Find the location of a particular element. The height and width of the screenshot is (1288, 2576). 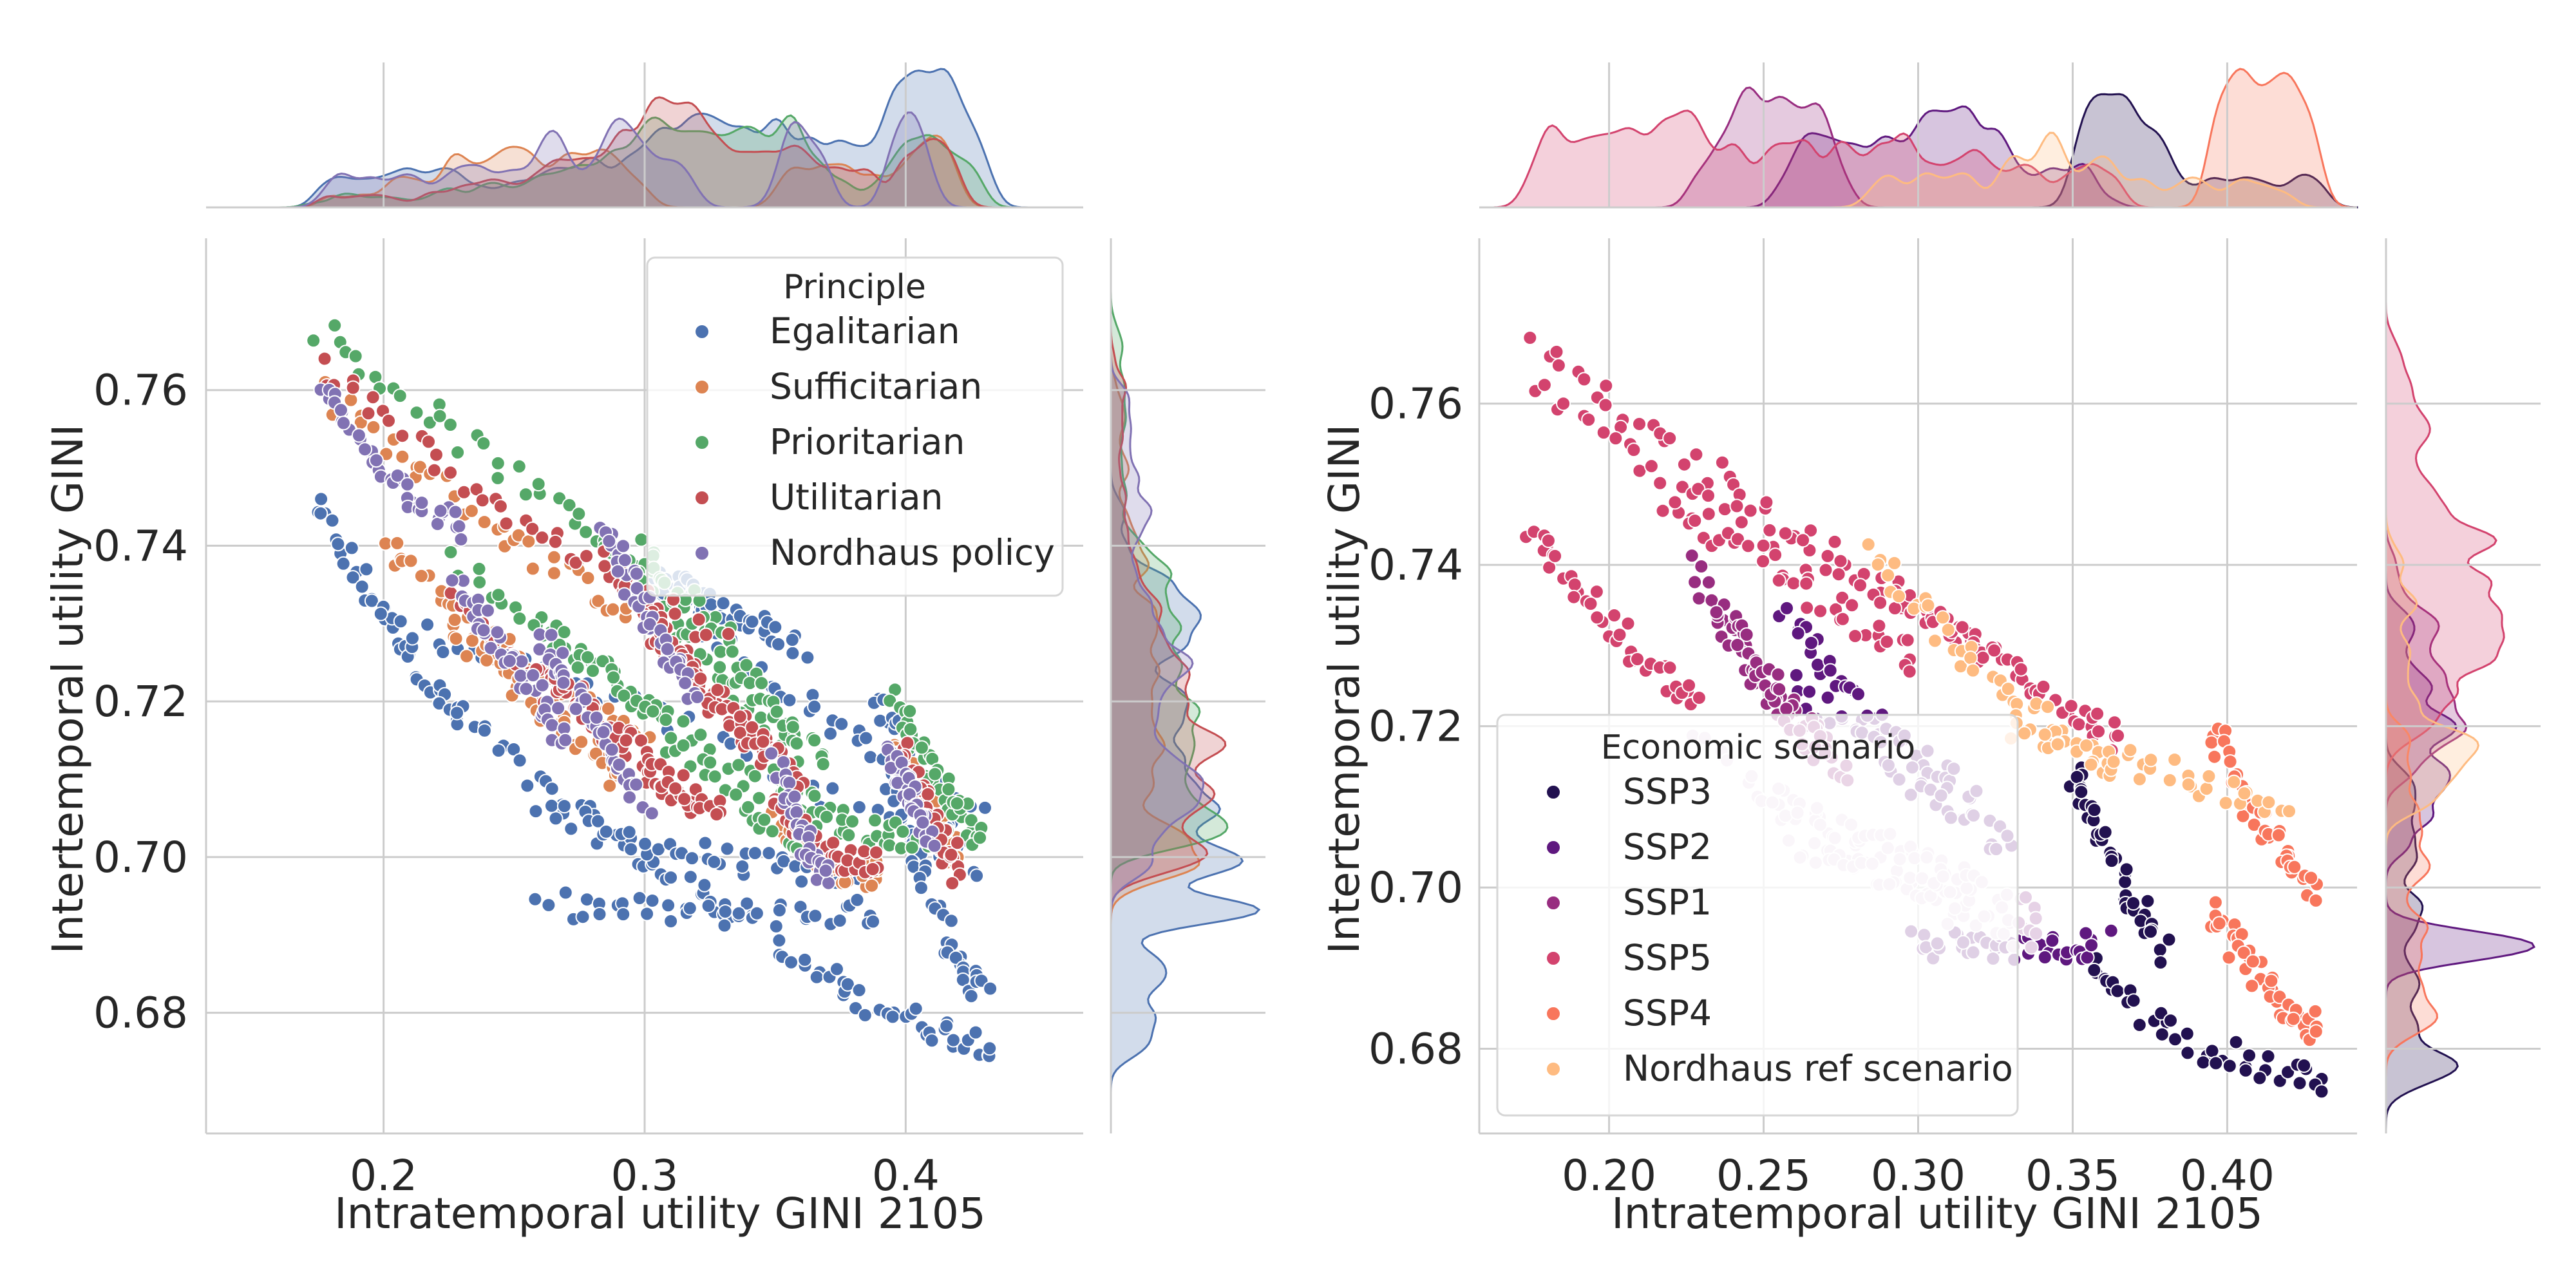

x-tick-label: 0.4 is located at coordinates (906, 1175).